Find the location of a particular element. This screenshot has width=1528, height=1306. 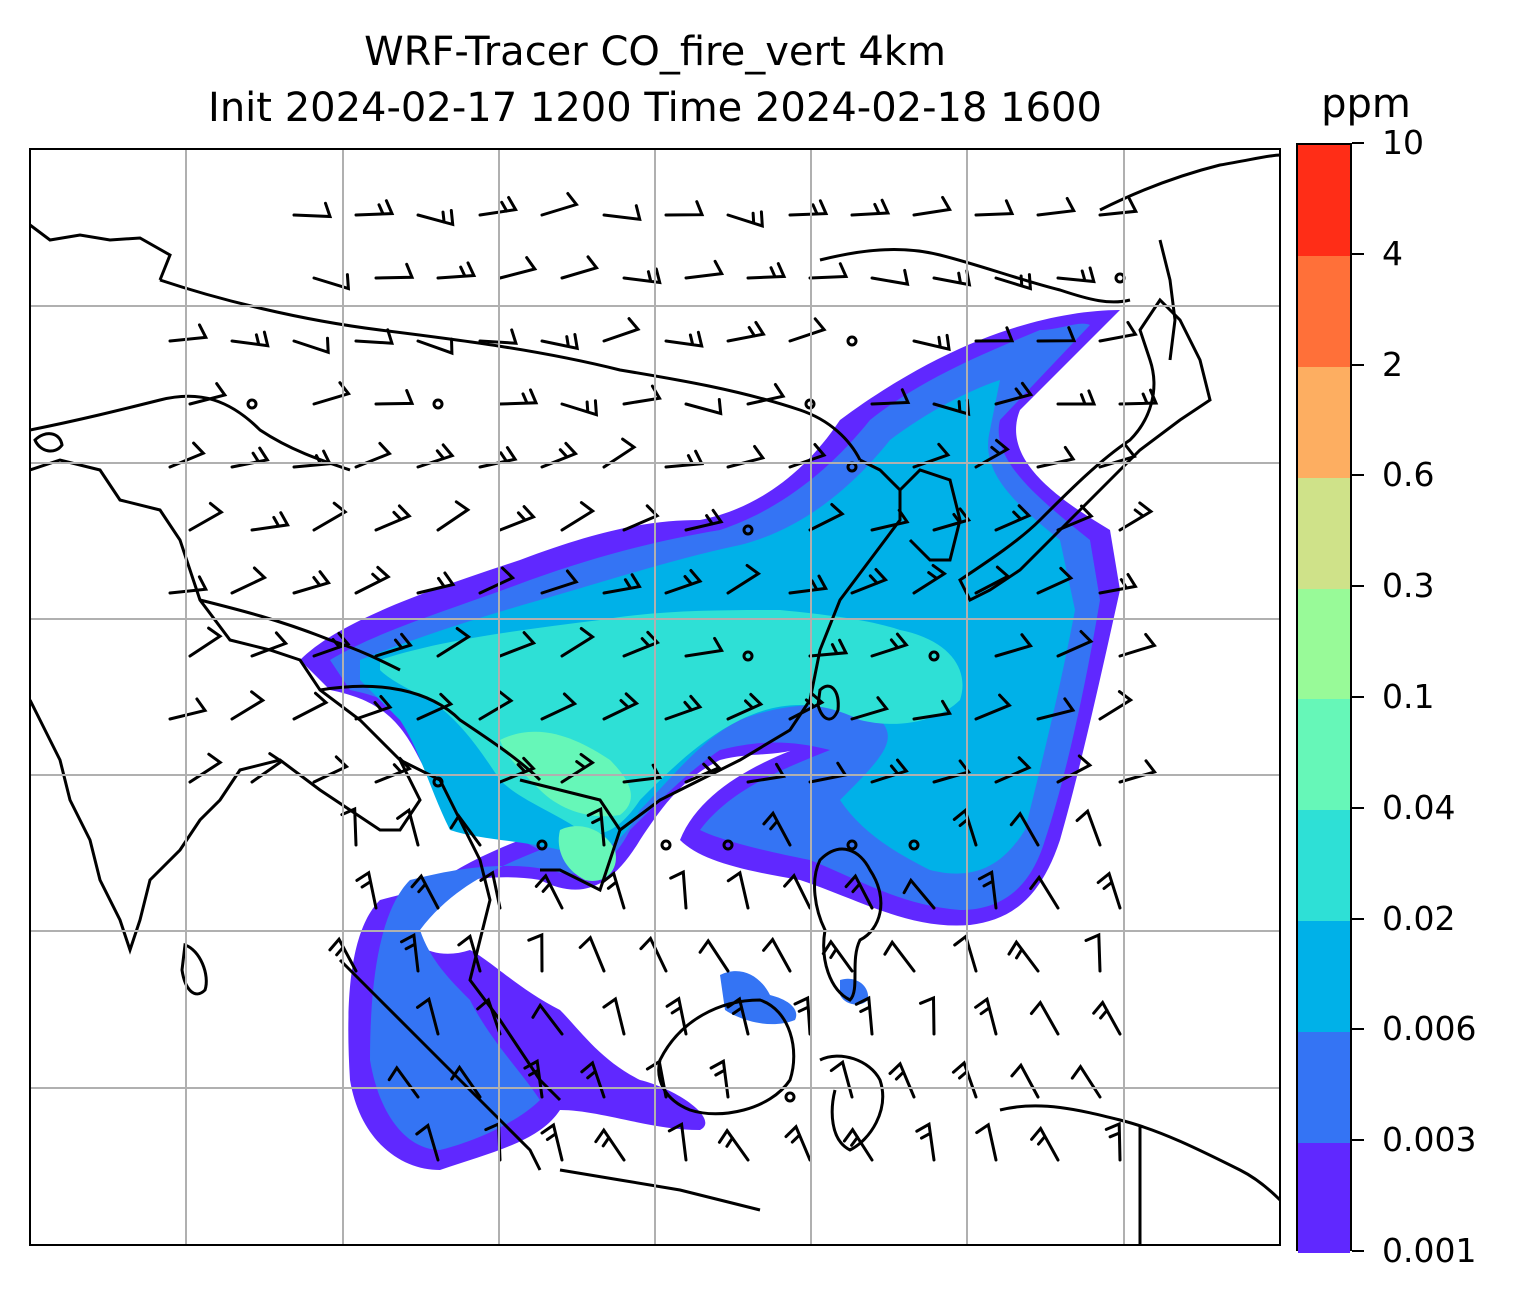

coast-borneo is located at coordinates (726, 1057).